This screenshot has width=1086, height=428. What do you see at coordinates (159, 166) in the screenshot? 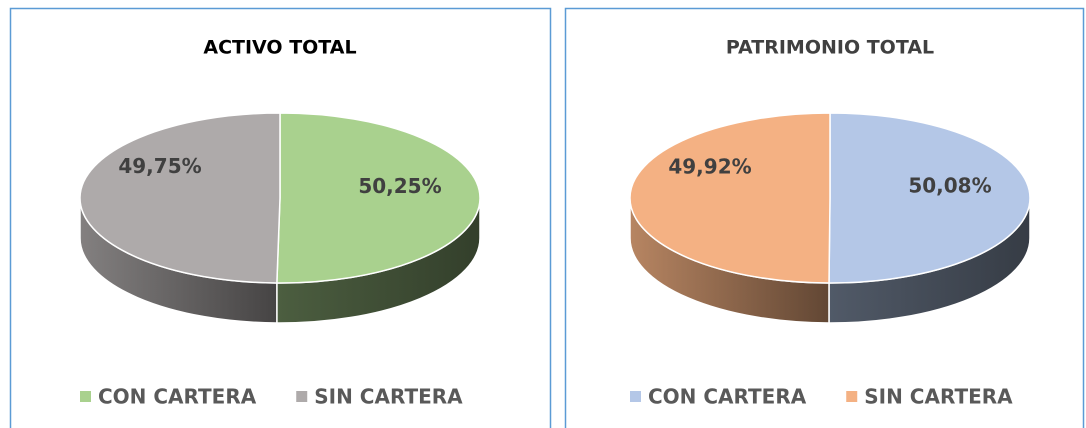
I see `data-label: 49,75%` at bounding box center [159, 166].